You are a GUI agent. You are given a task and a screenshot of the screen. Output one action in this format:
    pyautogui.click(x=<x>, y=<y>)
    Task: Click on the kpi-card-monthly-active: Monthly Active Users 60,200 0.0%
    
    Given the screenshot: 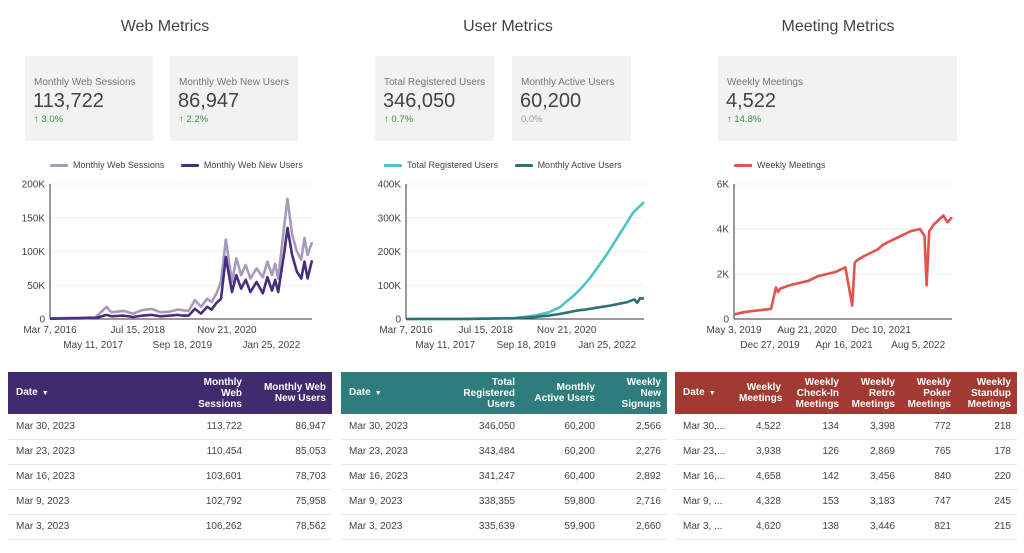 What is the action you would take?
    pyautogui.click(x=571, y=98)
    